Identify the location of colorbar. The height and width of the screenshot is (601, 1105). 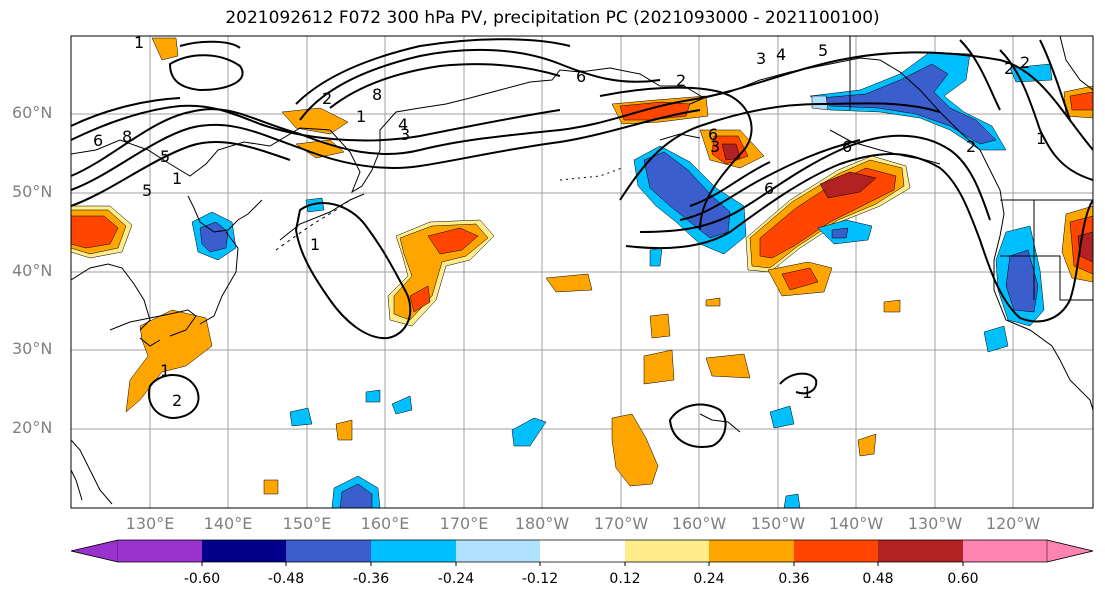
(582, 552).